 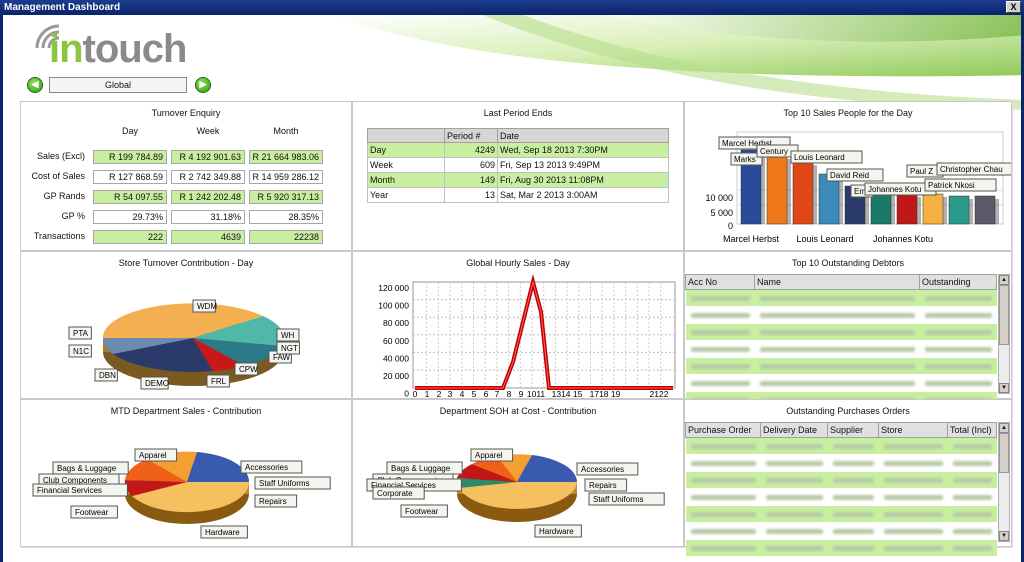 I want to click on debtors-header-outstanding: Outstanding, so click(x=958, y=282).